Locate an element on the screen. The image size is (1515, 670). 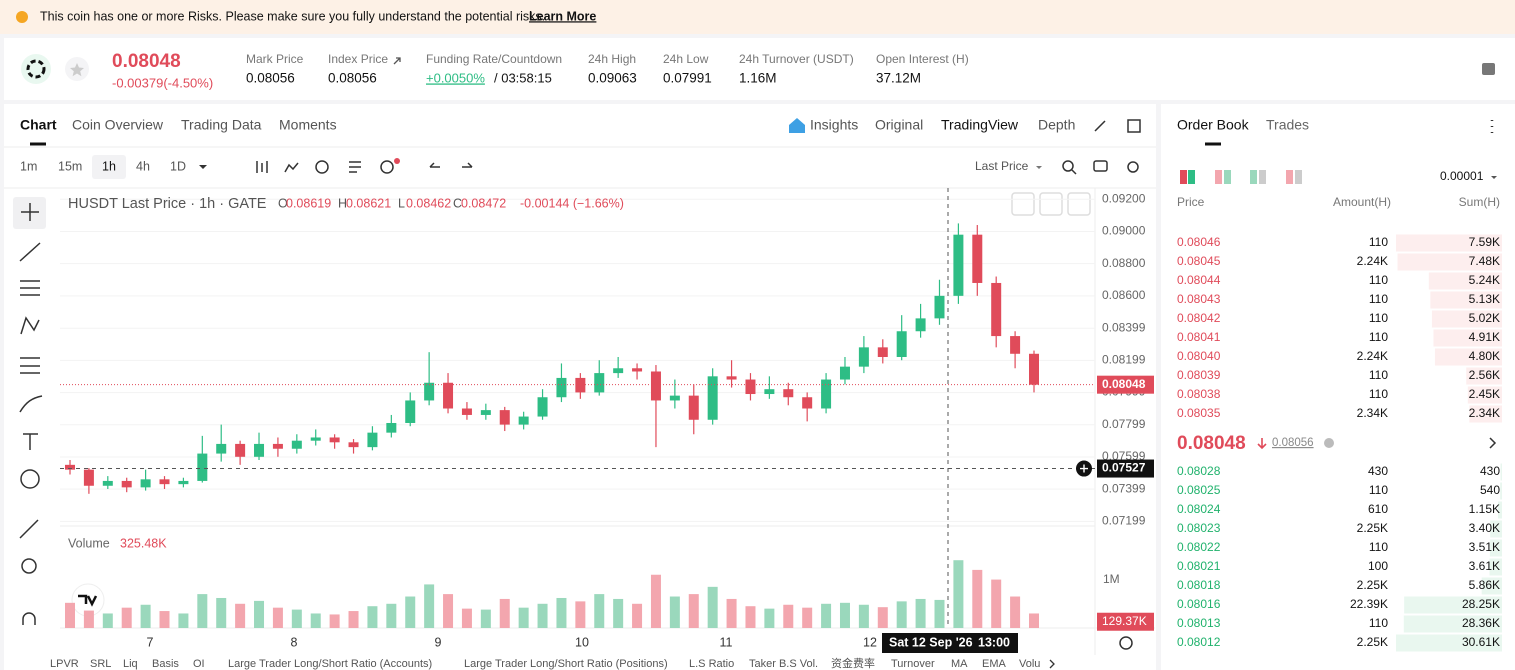
dropdown-arrow is located at coordinates (1494, 177).